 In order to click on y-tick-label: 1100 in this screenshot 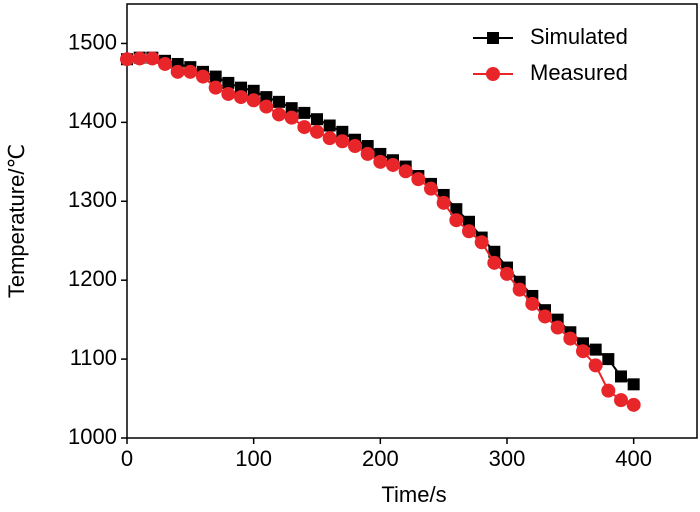, I will do `click(93, 357)`.